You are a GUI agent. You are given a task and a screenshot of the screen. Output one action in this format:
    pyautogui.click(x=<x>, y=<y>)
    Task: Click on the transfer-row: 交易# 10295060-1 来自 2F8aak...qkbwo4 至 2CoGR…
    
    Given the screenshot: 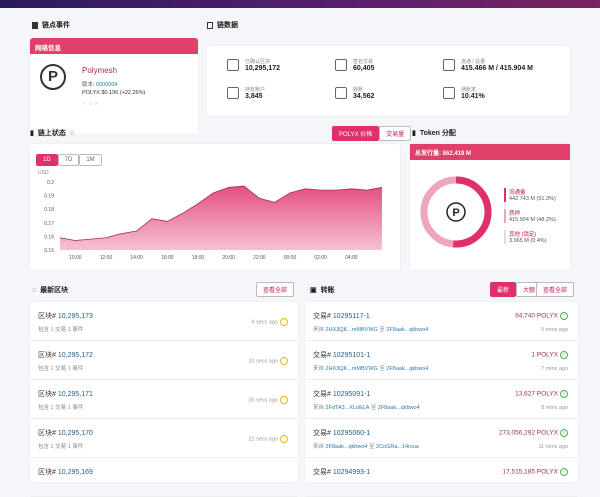 What is the action you would take?
    pyautogui.click(x=441, y=438)
    